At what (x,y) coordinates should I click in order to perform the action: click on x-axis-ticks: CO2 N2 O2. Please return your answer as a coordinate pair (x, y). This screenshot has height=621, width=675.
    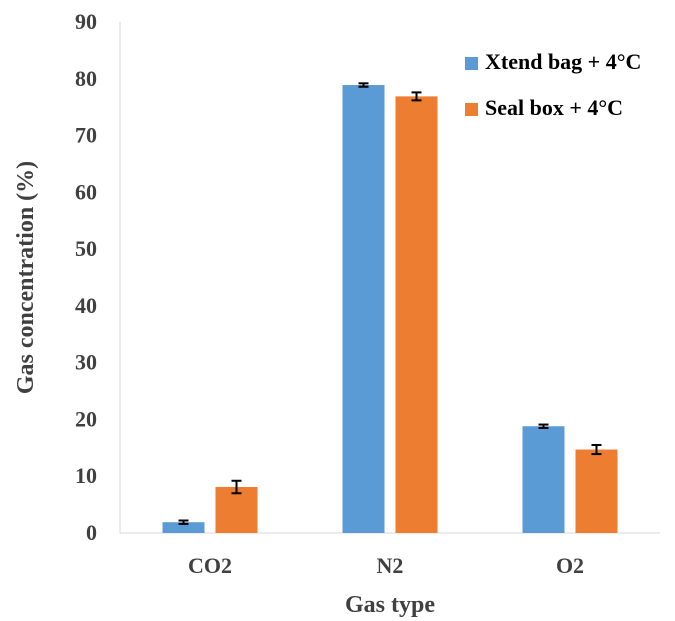
    Looking at the image, I should click on (386, 565).